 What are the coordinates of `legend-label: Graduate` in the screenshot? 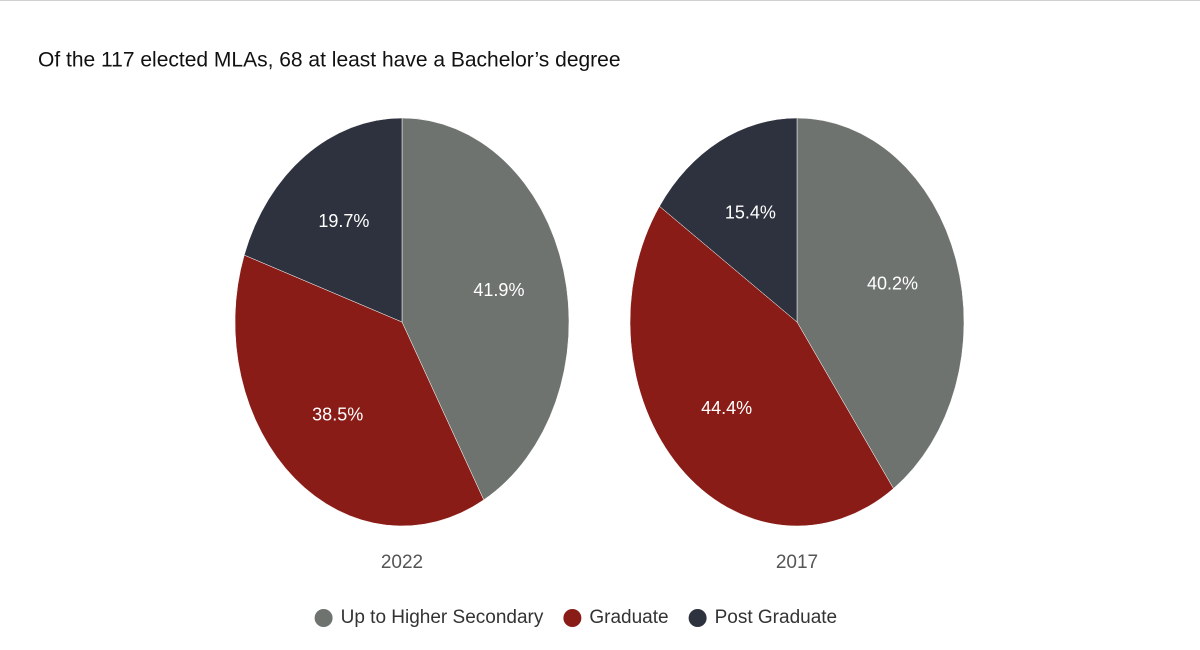 It's located at (628, 617).